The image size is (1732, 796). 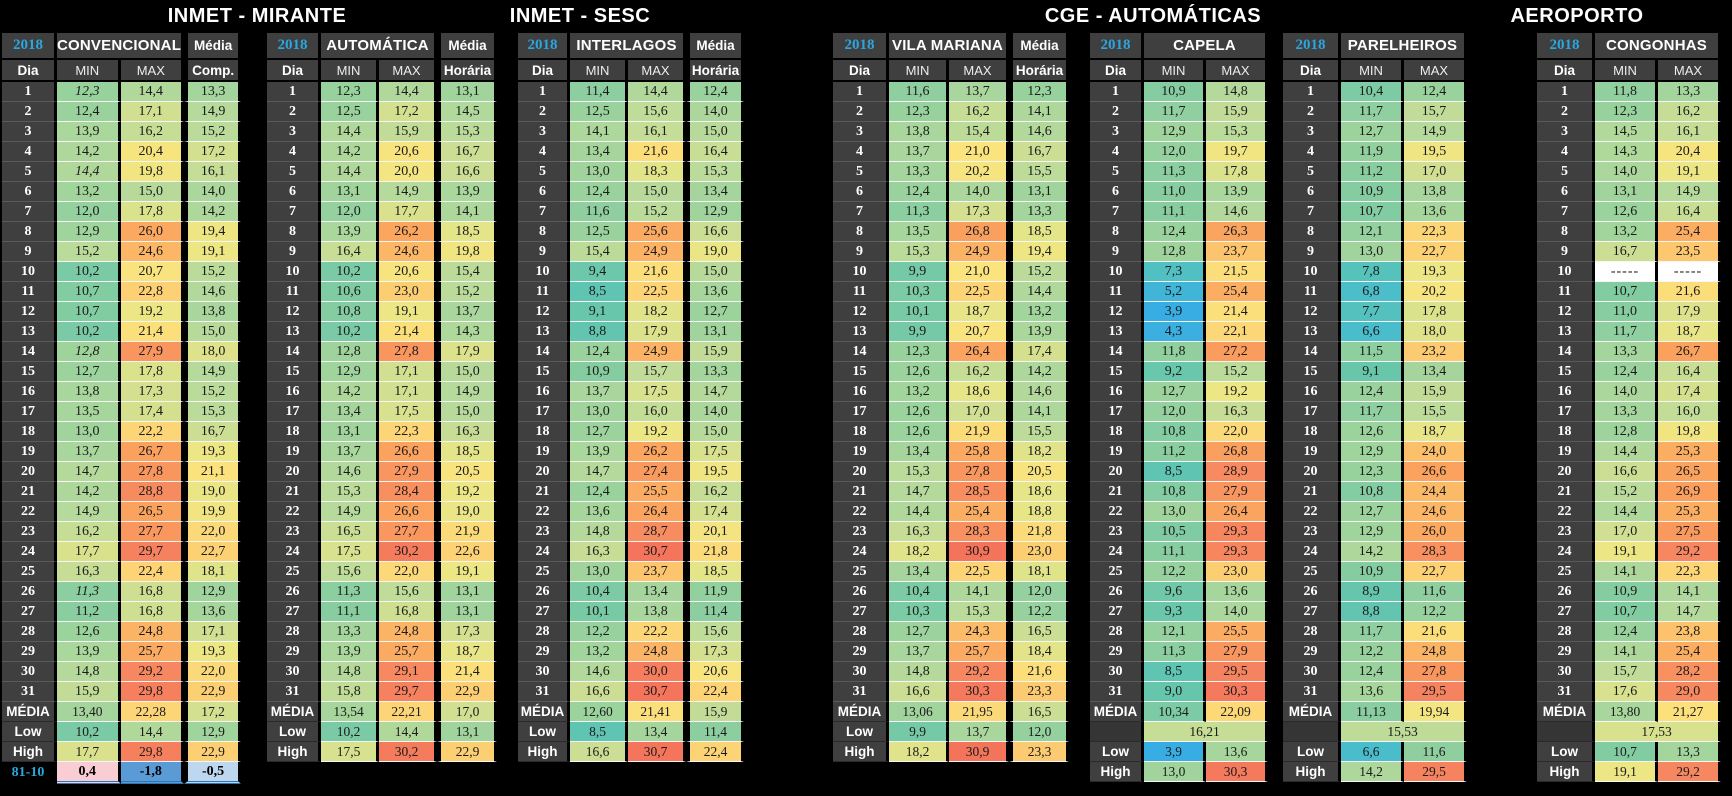 What do you see at coordinates (89, 752) in the screenshot?
I see `high-row-value: 17,7` at bounding box center [89, 752].